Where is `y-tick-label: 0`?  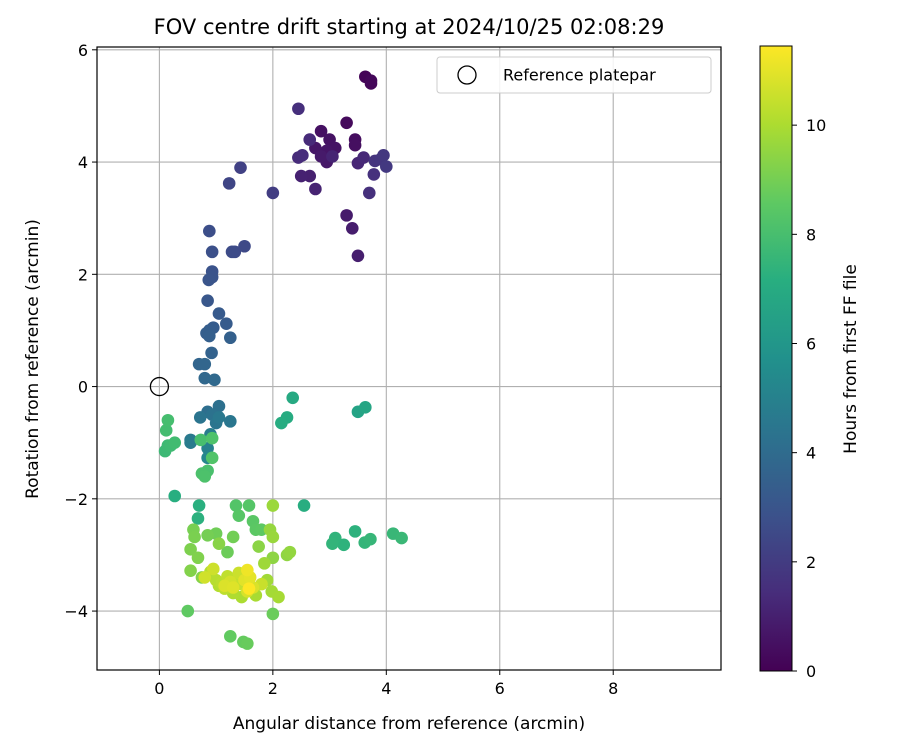 y-tick-label: 0 is located at coordinates (83, 387).